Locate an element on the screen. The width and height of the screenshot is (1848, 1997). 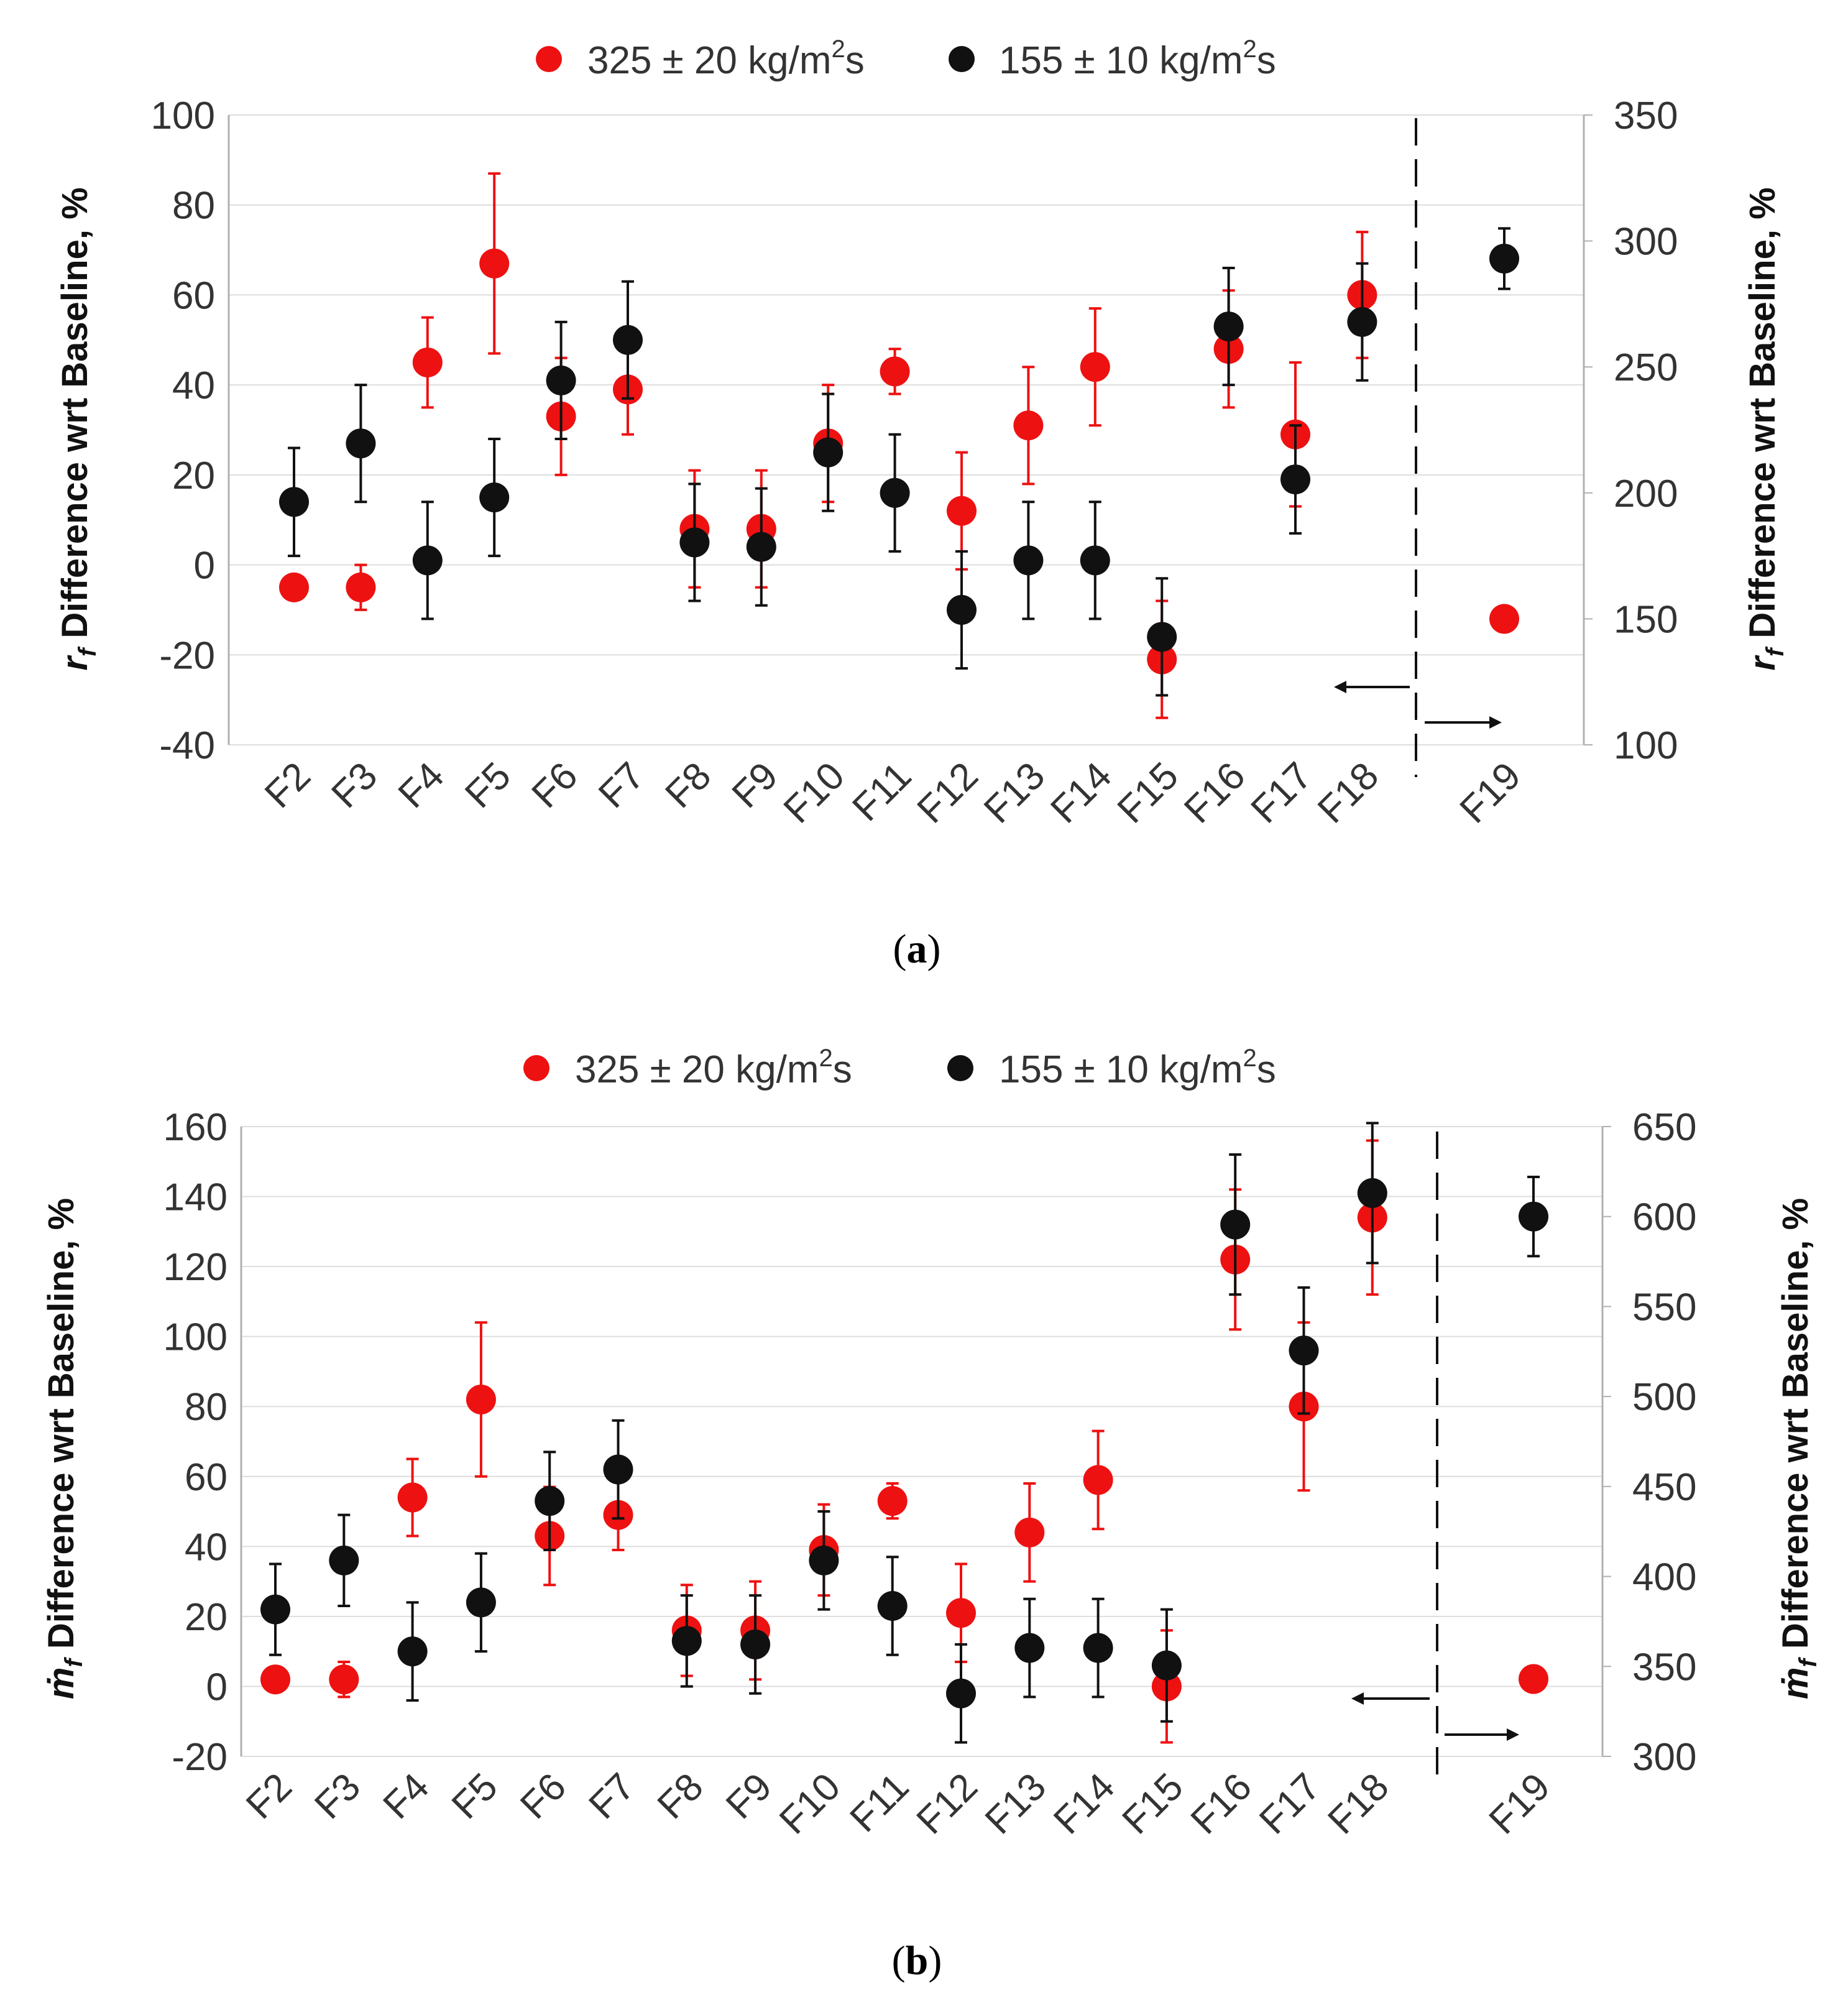
x-tick-label: F19 is located at coordinates (1490, 792).